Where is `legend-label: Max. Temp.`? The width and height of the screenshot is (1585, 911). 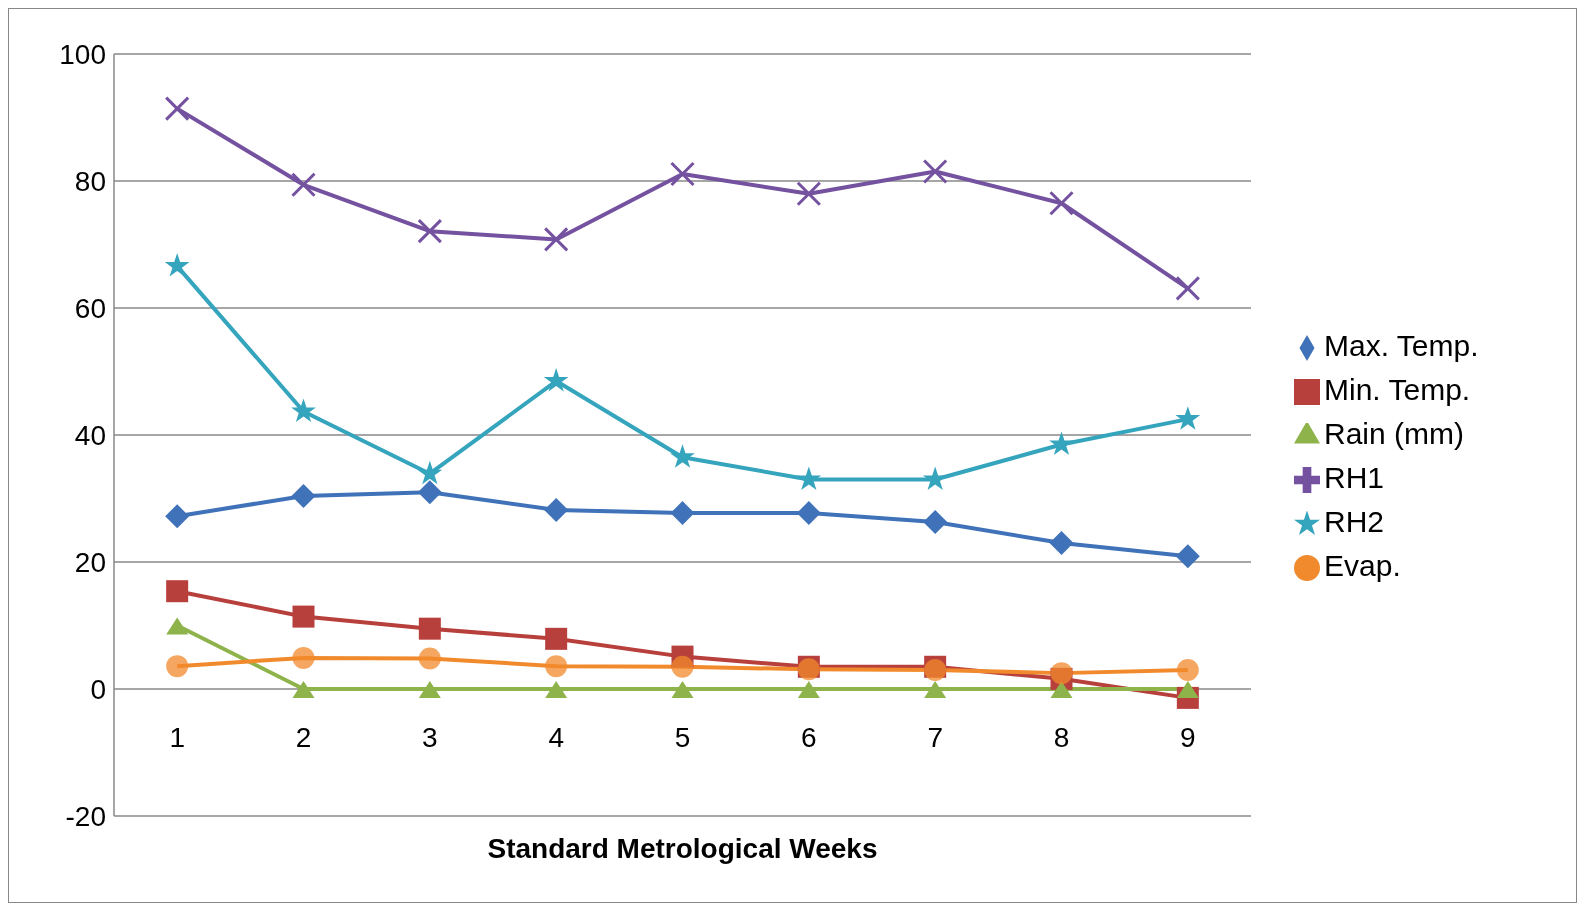 legend-label: Max. Temp. is located at coordinates (1401, 345).